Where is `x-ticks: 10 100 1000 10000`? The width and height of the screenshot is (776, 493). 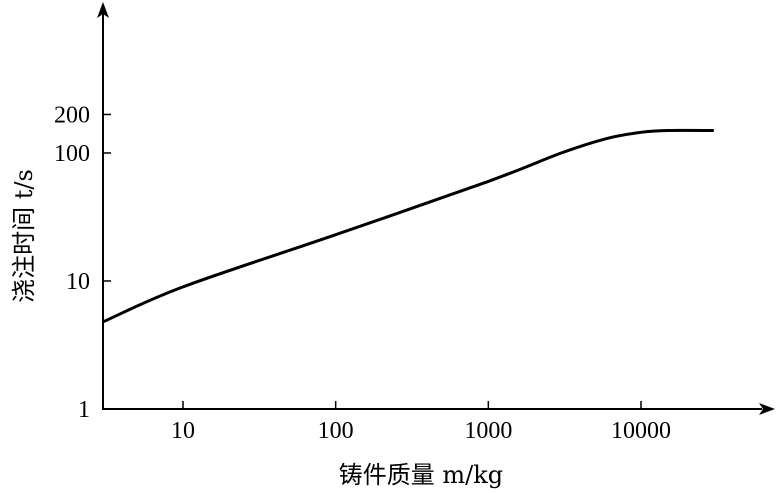 x-ticks: 10 100 1000 10000 is located at coordinates (421, 422).